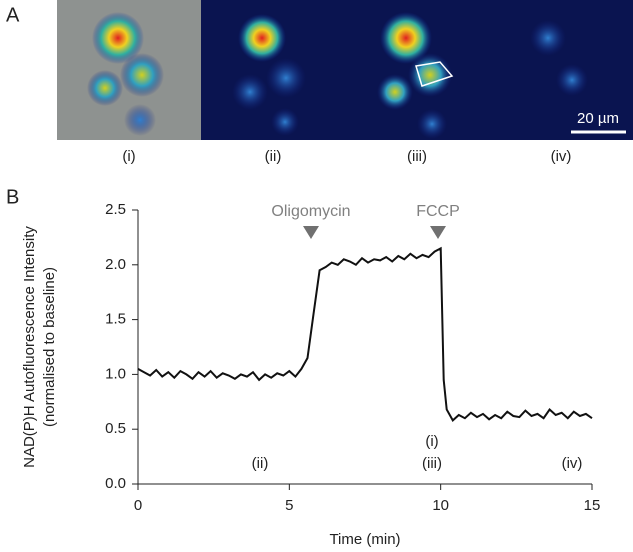 The image size is (633, 552). Describe the element at coordinates (129, 70) in the screenshot. I see `image-i` at that location.